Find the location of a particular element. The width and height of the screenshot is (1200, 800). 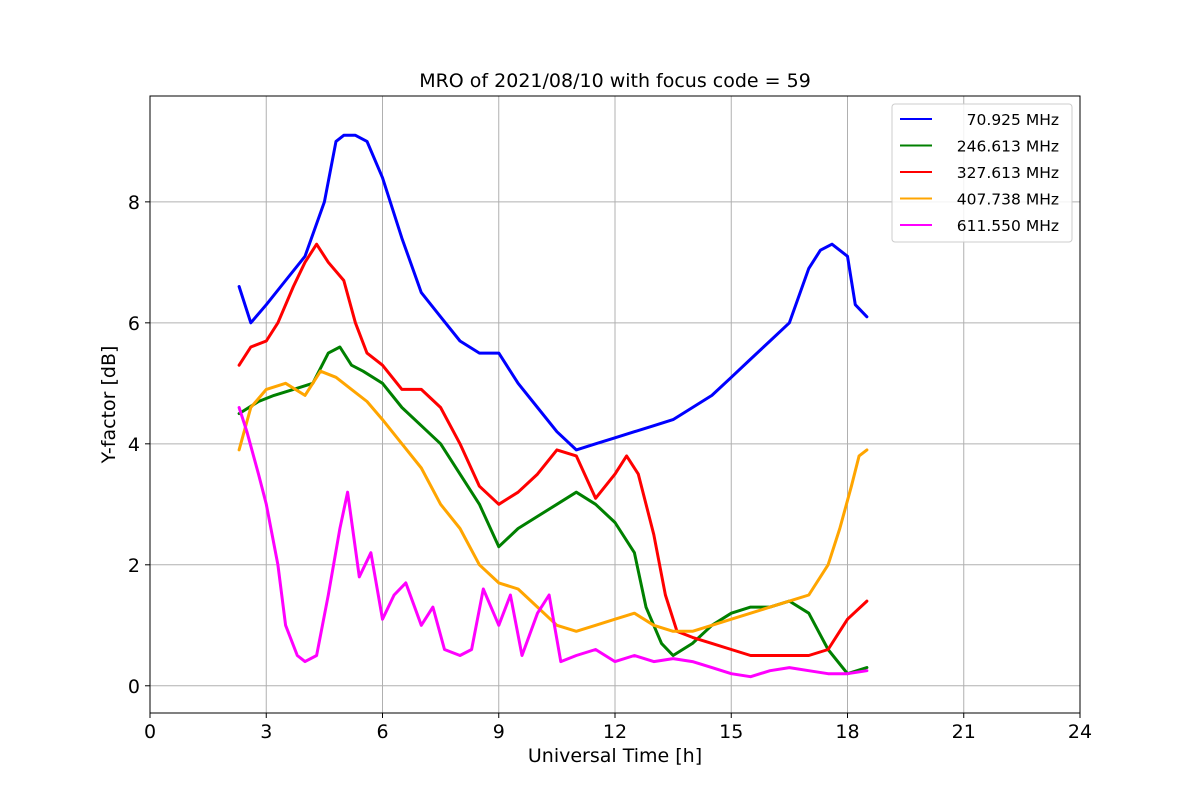

legend-box is located at coordinates (982, 173).